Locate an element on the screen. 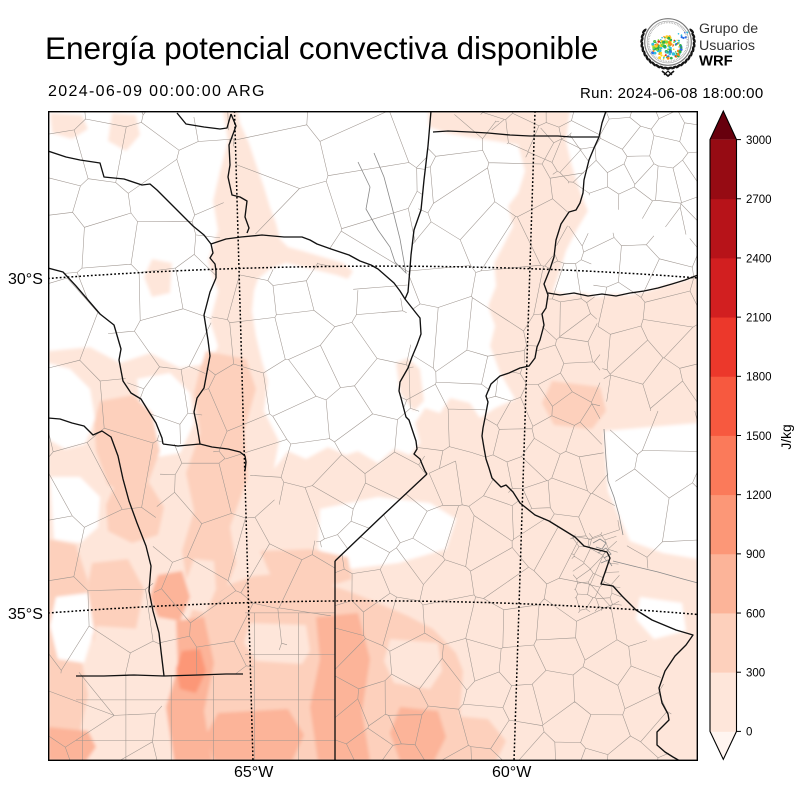 This screenshot has height=800, width=800. svg-text: 2100 is located at coordinates (759, 318).